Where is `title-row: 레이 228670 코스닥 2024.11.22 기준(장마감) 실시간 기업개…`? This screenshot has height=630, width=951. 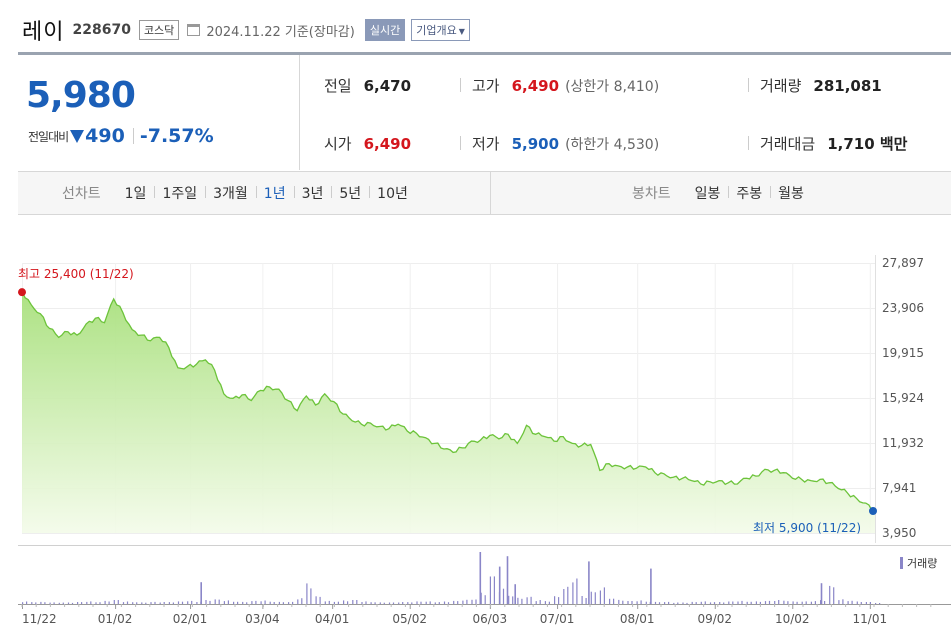 title-row: 레이 228670 코스닥 2024.11.22 기준(장마감) 실시간 기업개… is located at coordinates (246, 30).